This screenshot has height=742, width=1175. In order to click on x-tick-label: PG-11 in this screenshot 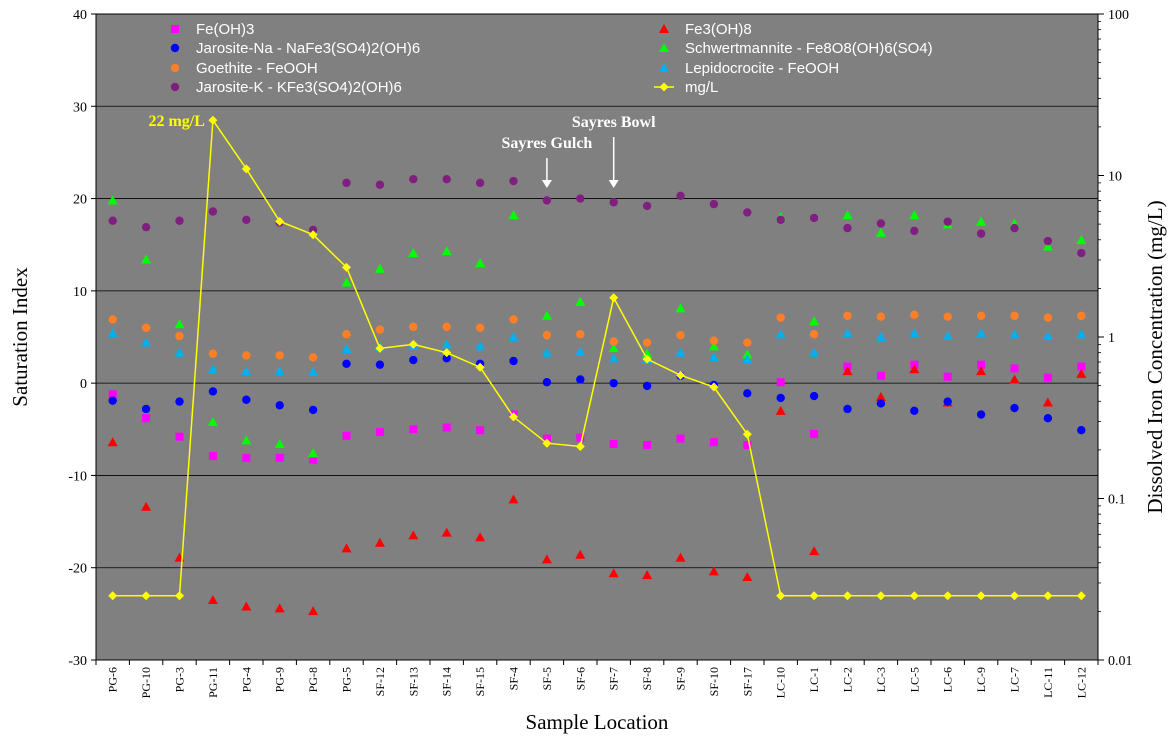, I will do `click(213, 682)`.